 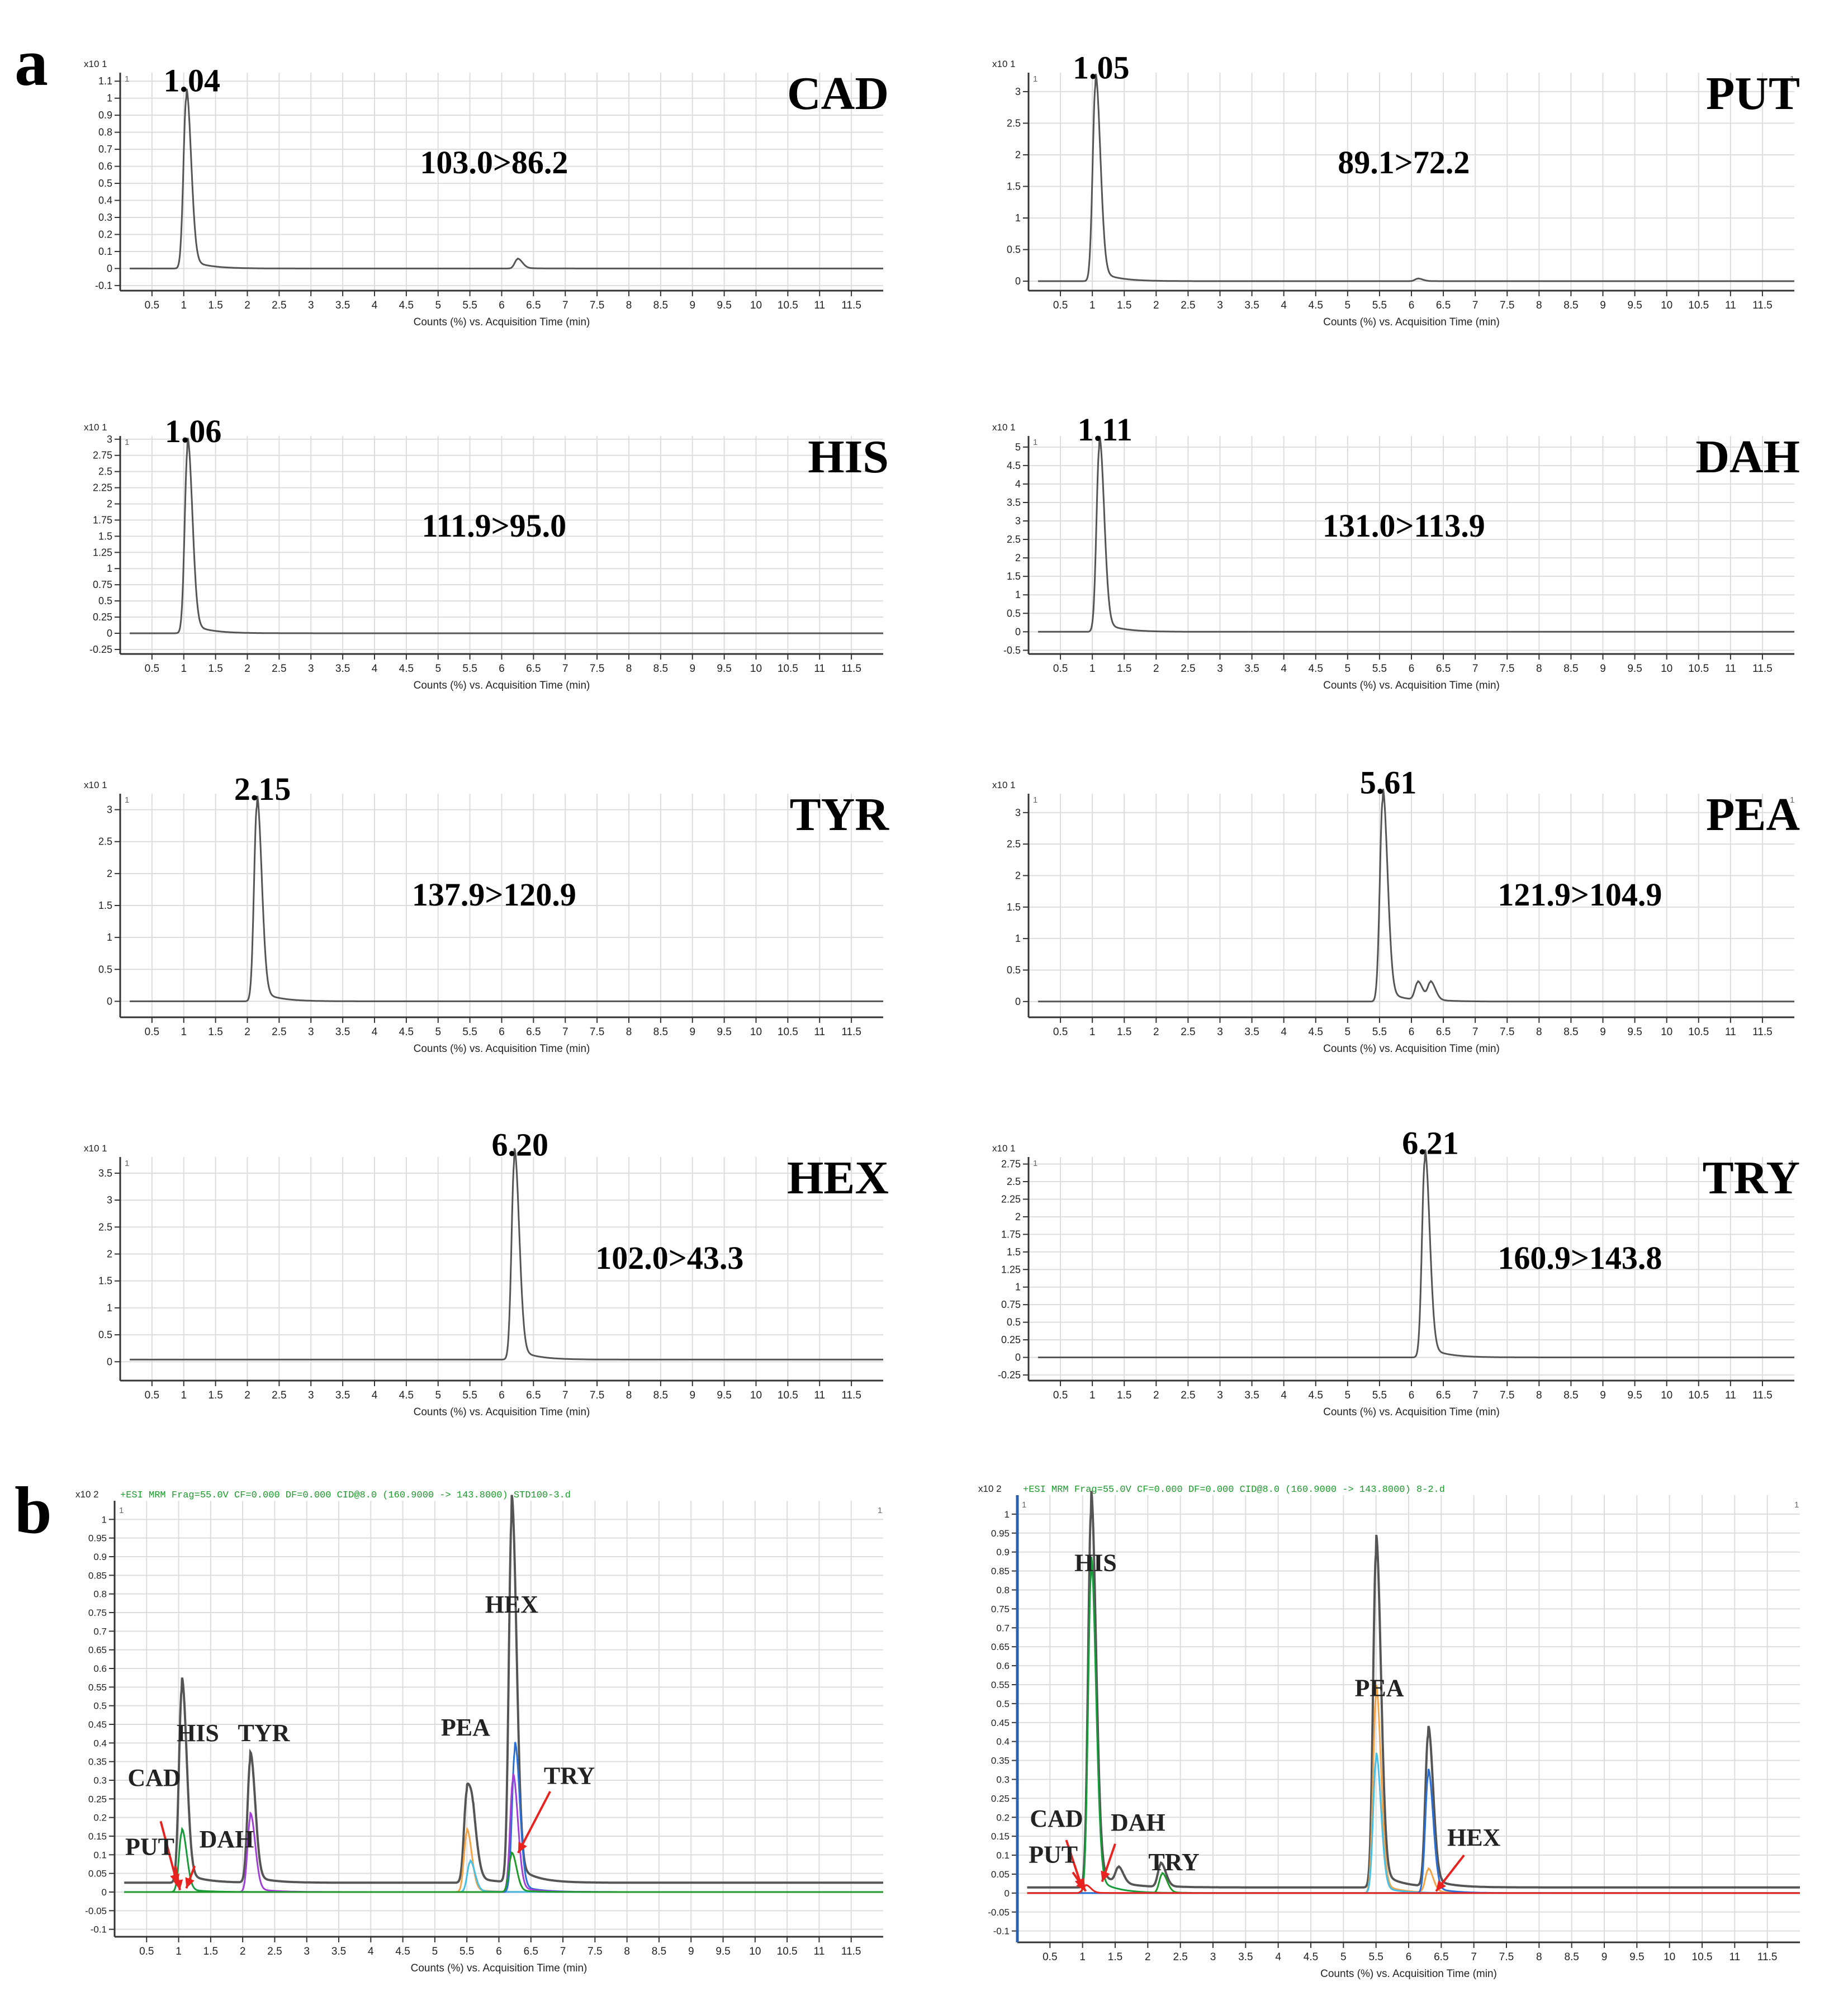 What do you see at coordinates (1603, 1396) in the screenshot?
I see `x-tick-label: 9` at bounding box center [1603, 1396].